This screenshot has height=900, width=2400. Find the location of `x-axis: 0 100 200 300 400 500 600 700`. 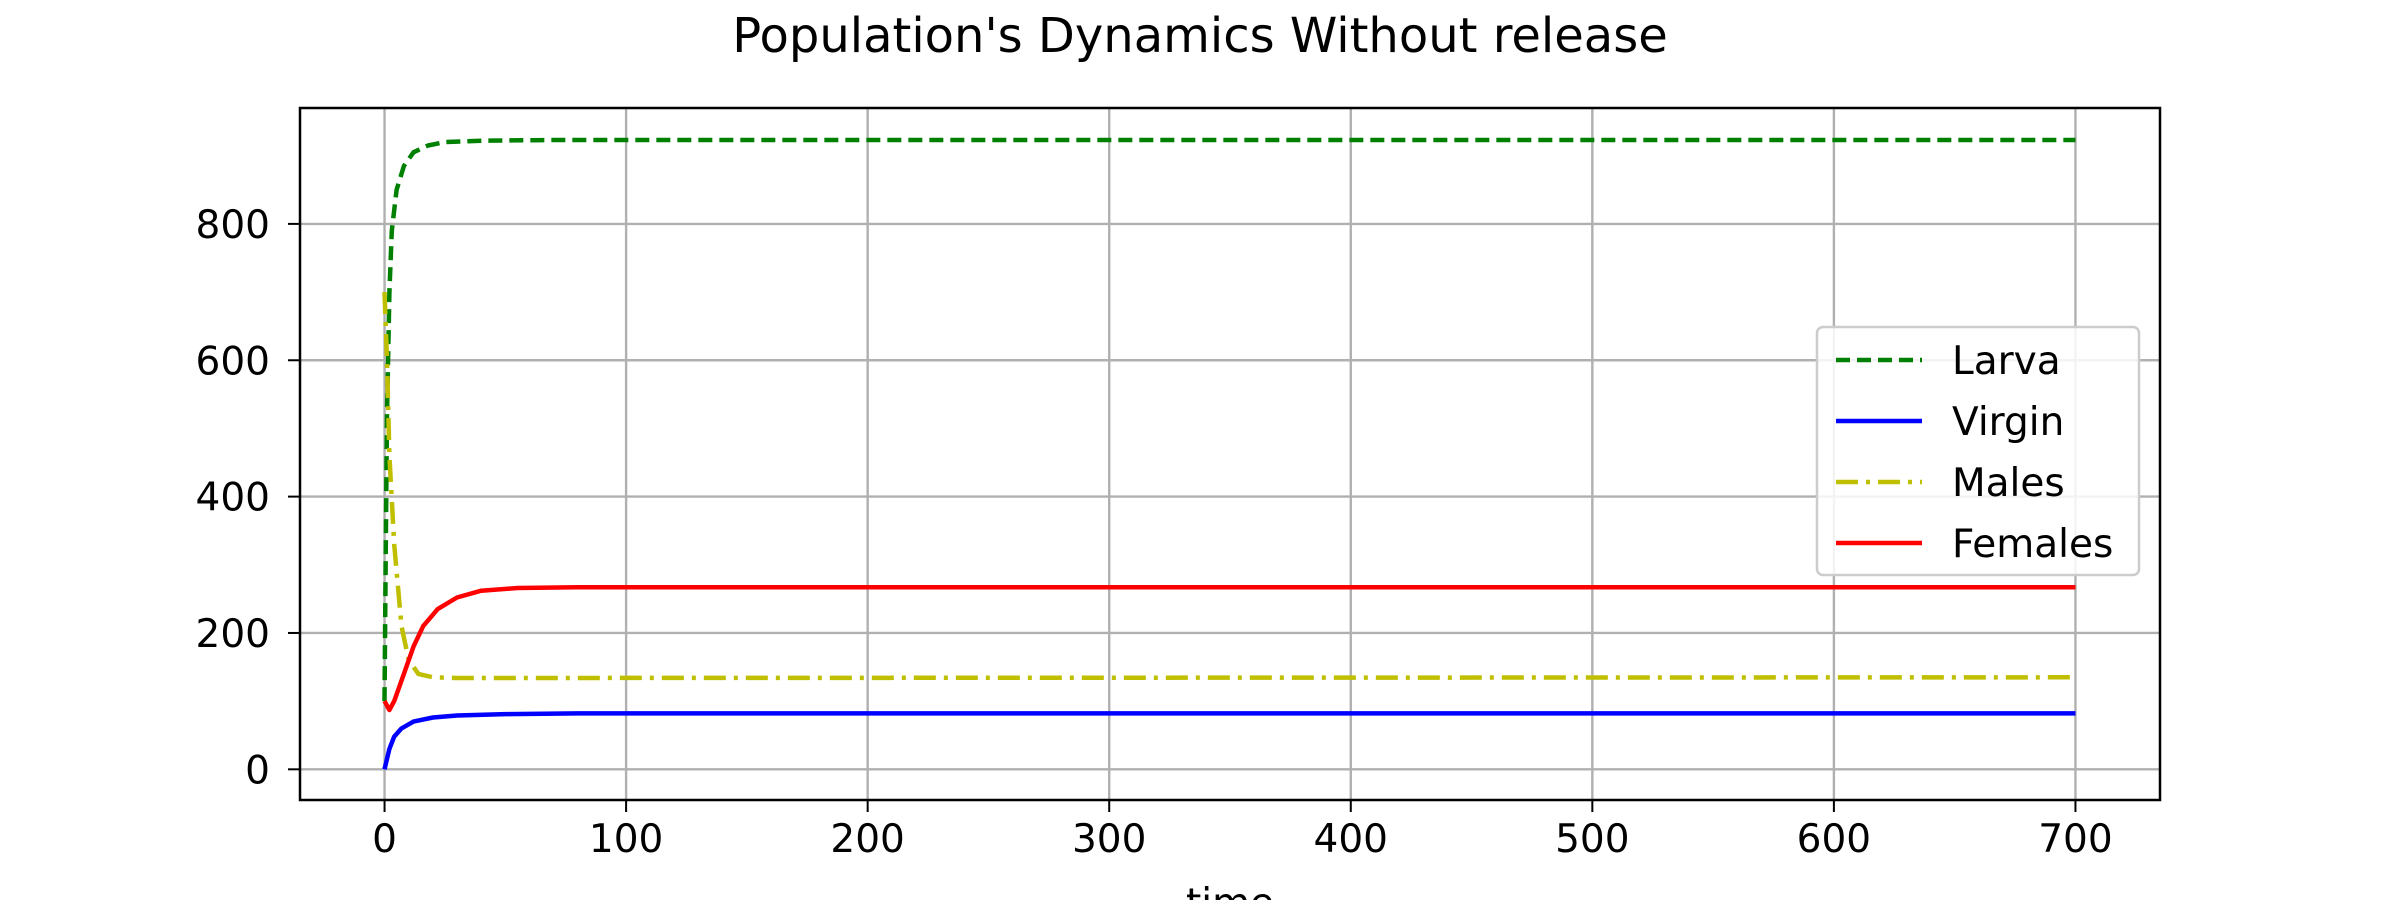

x-axis: 0 100 200 300 400 500 600 700 is located at coordinates (1242, 831).